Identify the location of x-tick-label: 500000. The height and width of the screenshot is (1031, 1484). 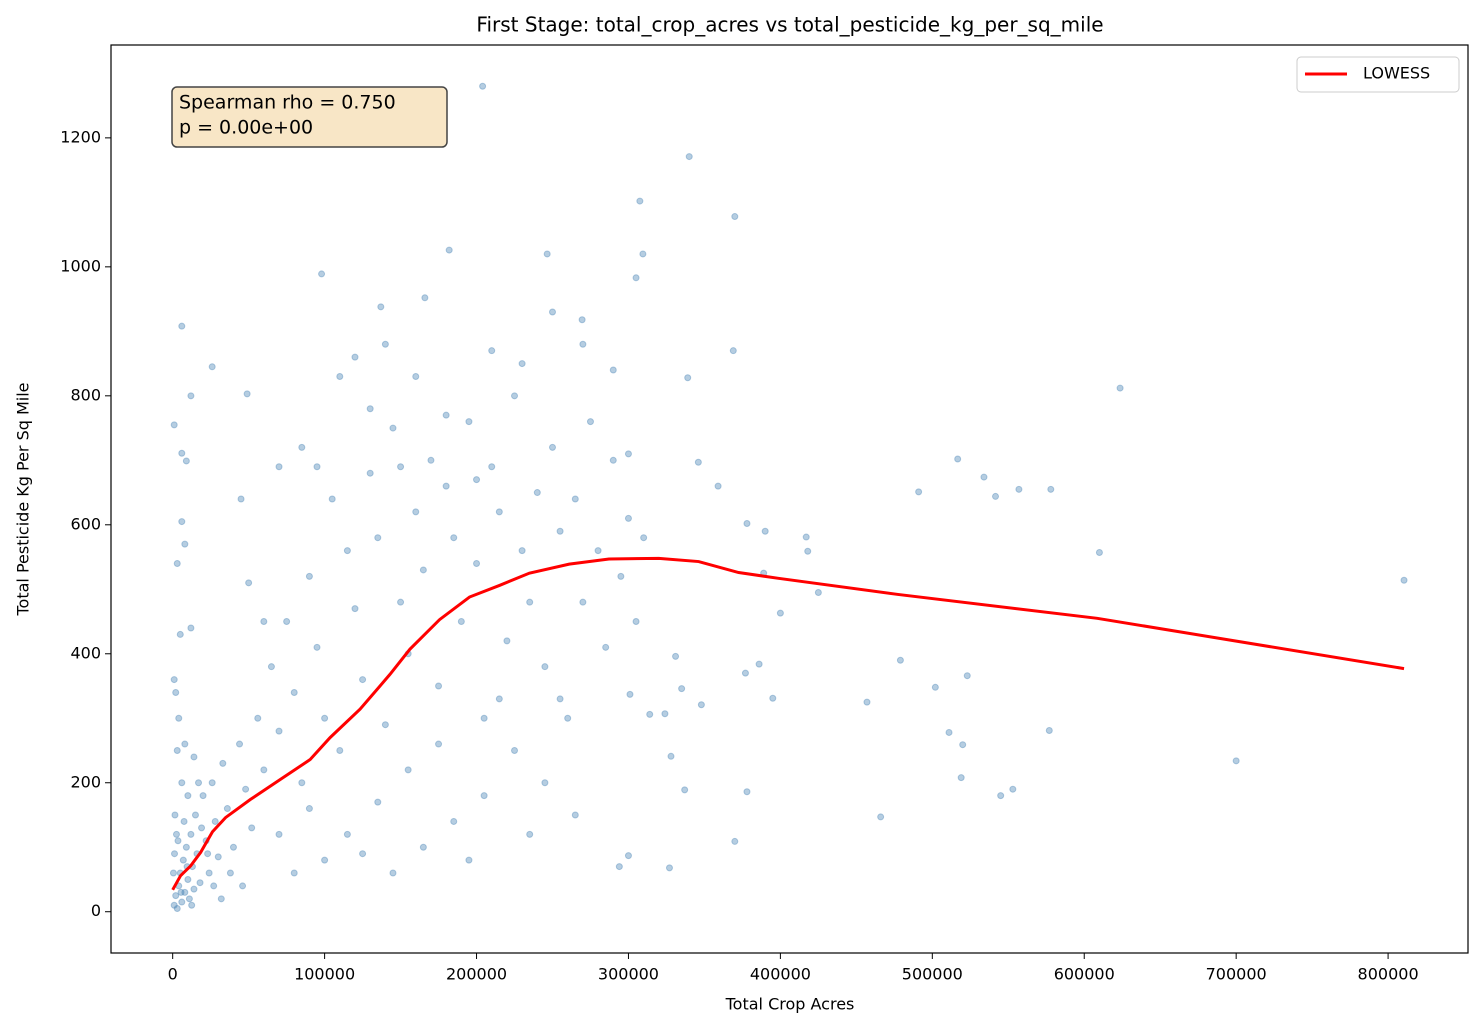
(932, 974).